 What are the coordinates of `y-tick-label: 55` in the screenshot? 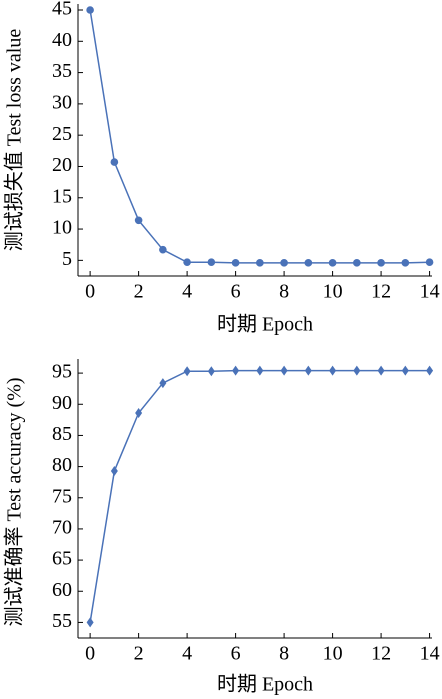 It's located at (62, 621).